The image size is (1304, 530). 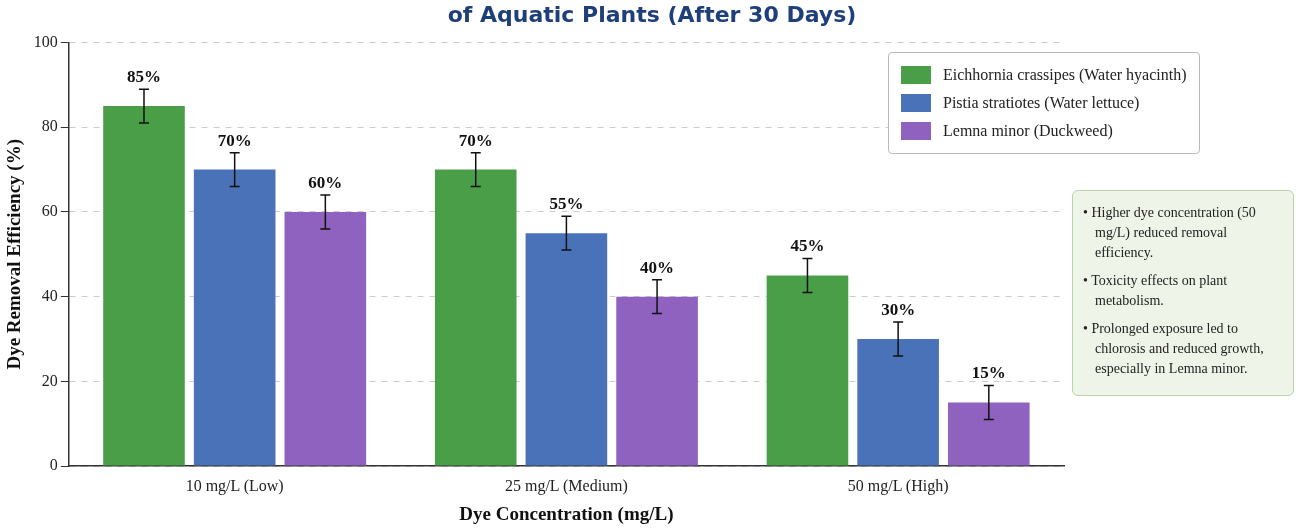 I want to click on y-axis-title: Dye Removal Efficiency (%), so click(x=14, y=254).